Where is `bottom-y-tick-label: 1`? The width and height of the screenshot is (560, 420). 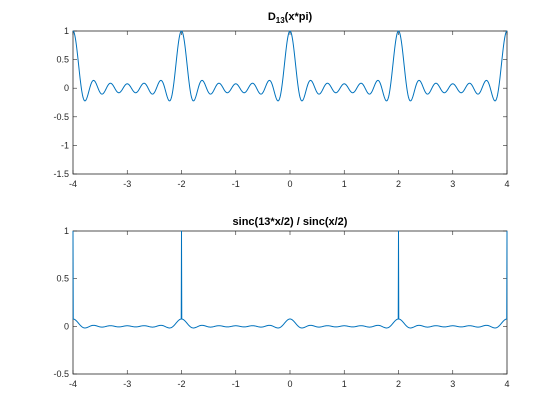 bottom-y-tick-label: 1 is located at coordinates (66, 231).